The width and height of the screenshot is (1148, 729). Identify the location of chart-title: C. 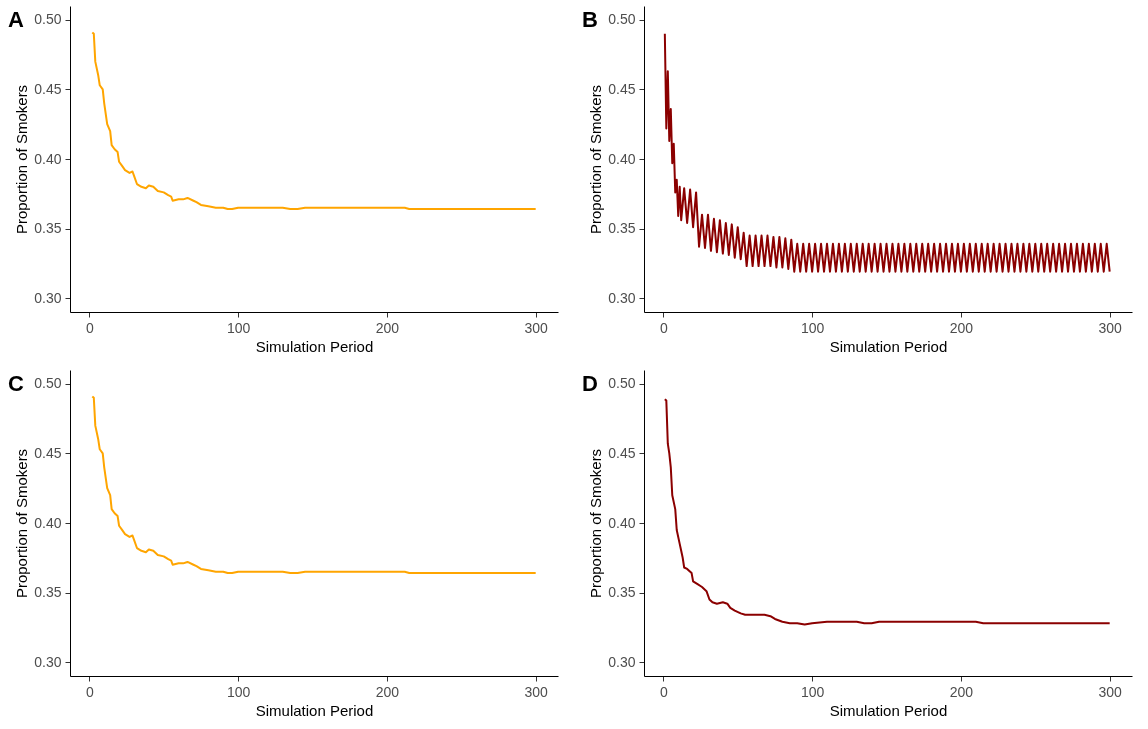
(16, 383).